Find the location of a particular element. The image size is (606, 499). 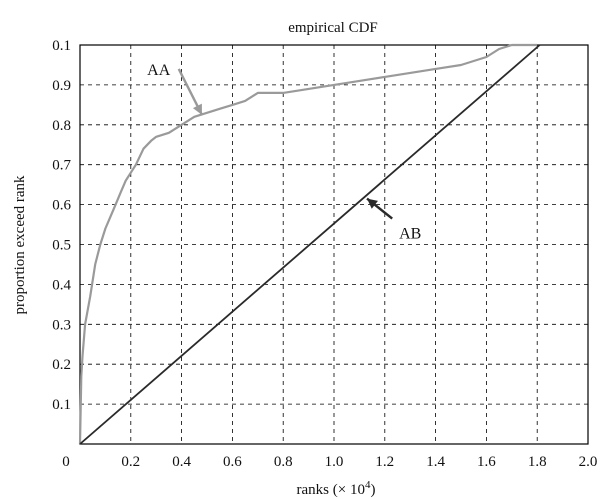

annotation-label-aa: AA is located at coordinates (159, 70).